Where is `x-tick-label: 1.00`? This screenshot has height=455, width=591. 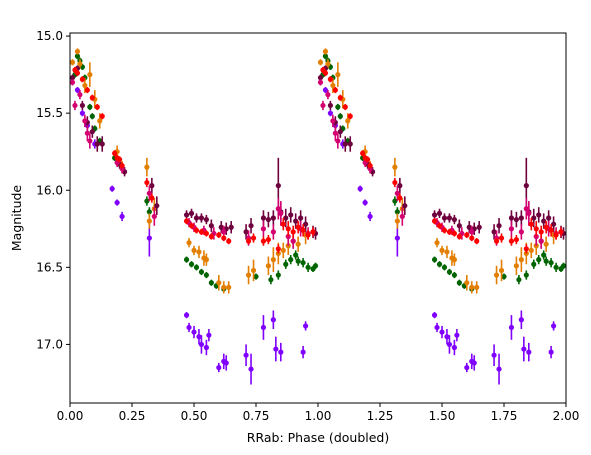
x-tick-label: 1.00 is located at coordinates (318, 416).